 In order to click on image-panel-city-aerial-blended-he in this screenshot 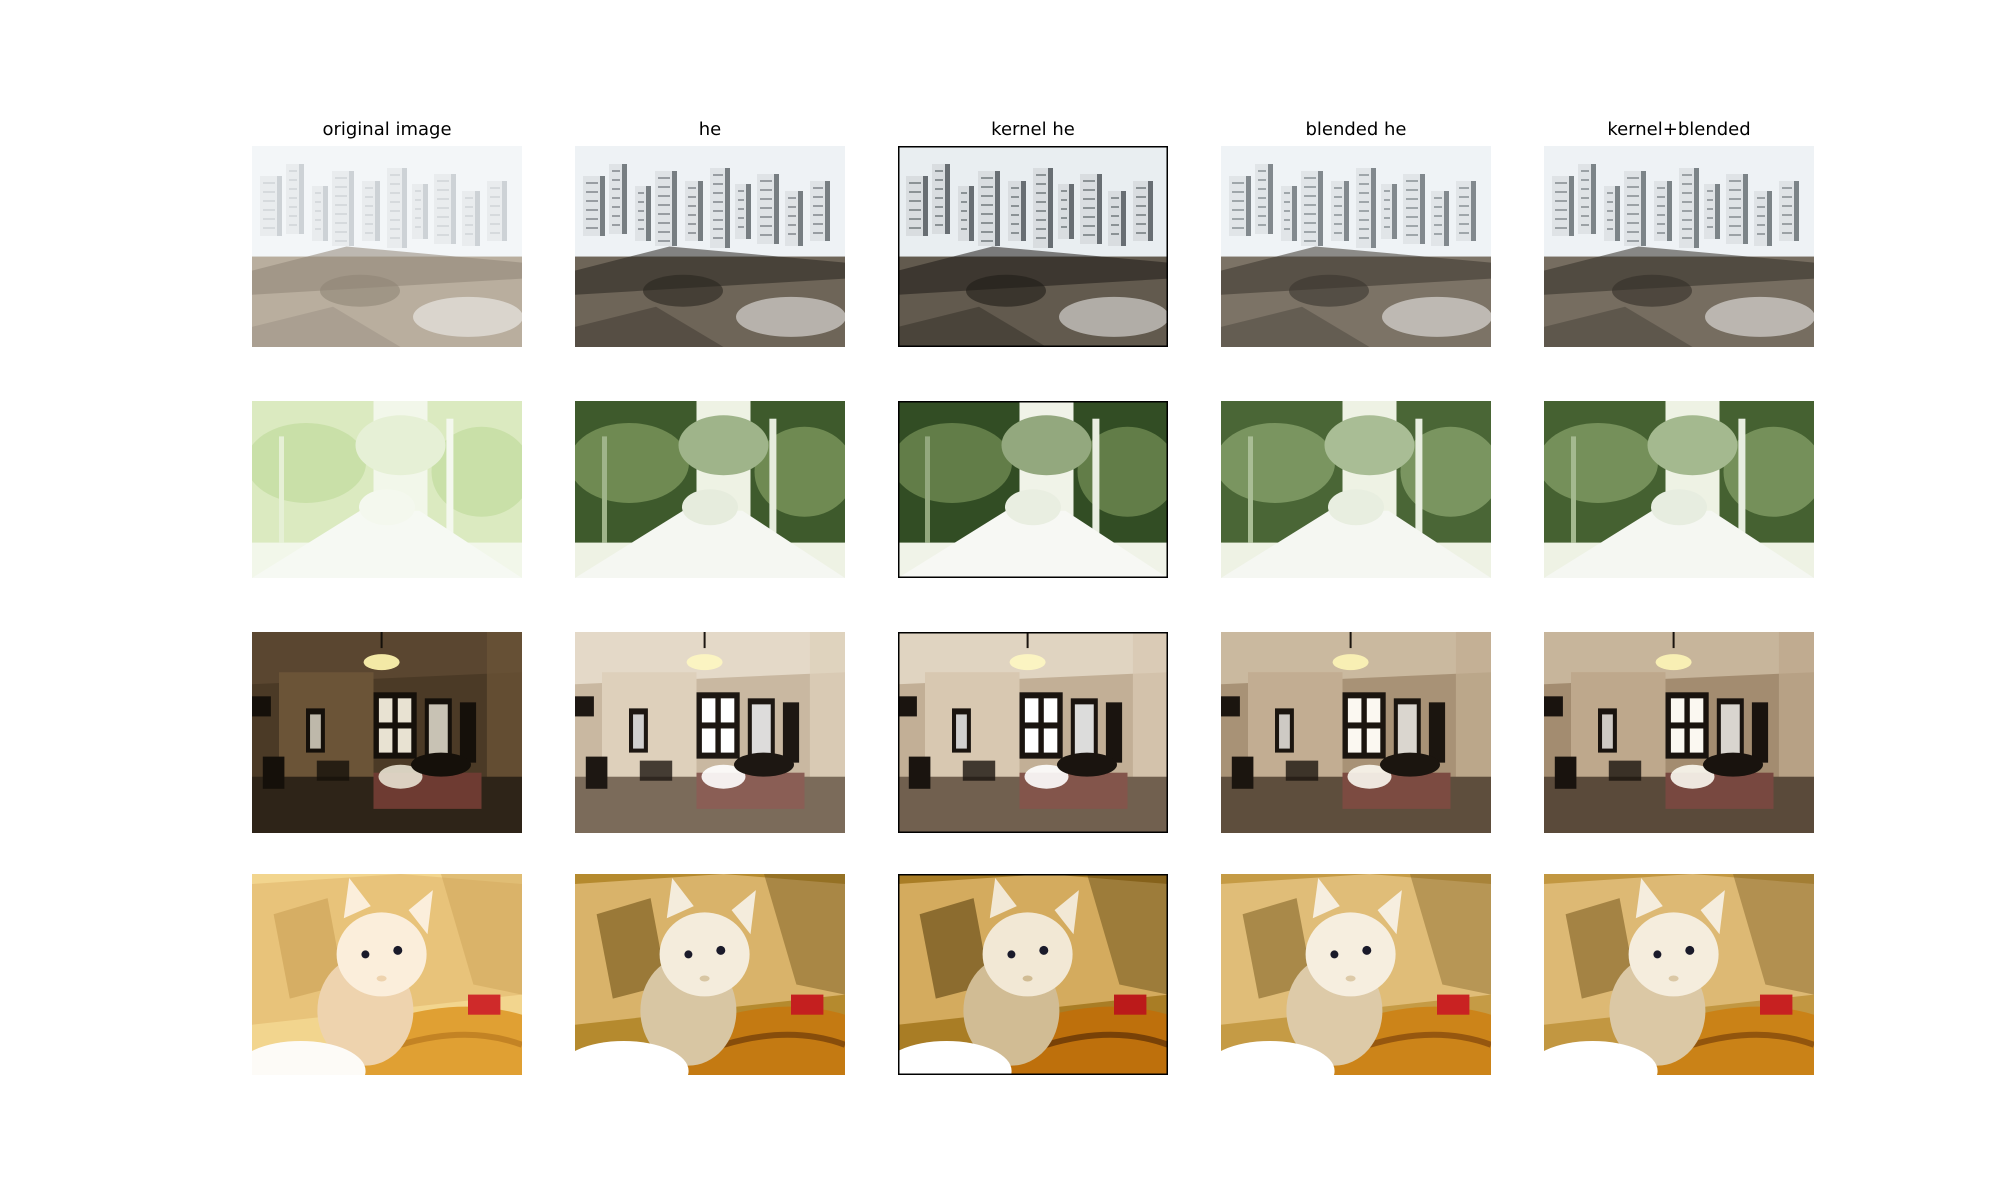, I will do `click(1356, 246)`.